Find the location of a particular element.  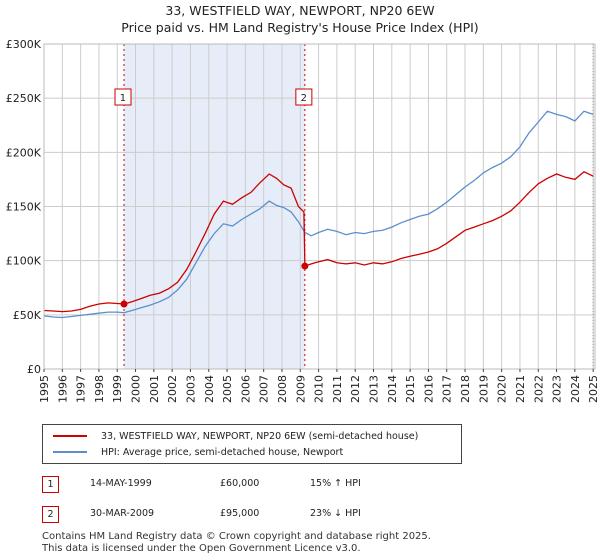

y-tick-label: £300K is located at coordinates (24, 44).